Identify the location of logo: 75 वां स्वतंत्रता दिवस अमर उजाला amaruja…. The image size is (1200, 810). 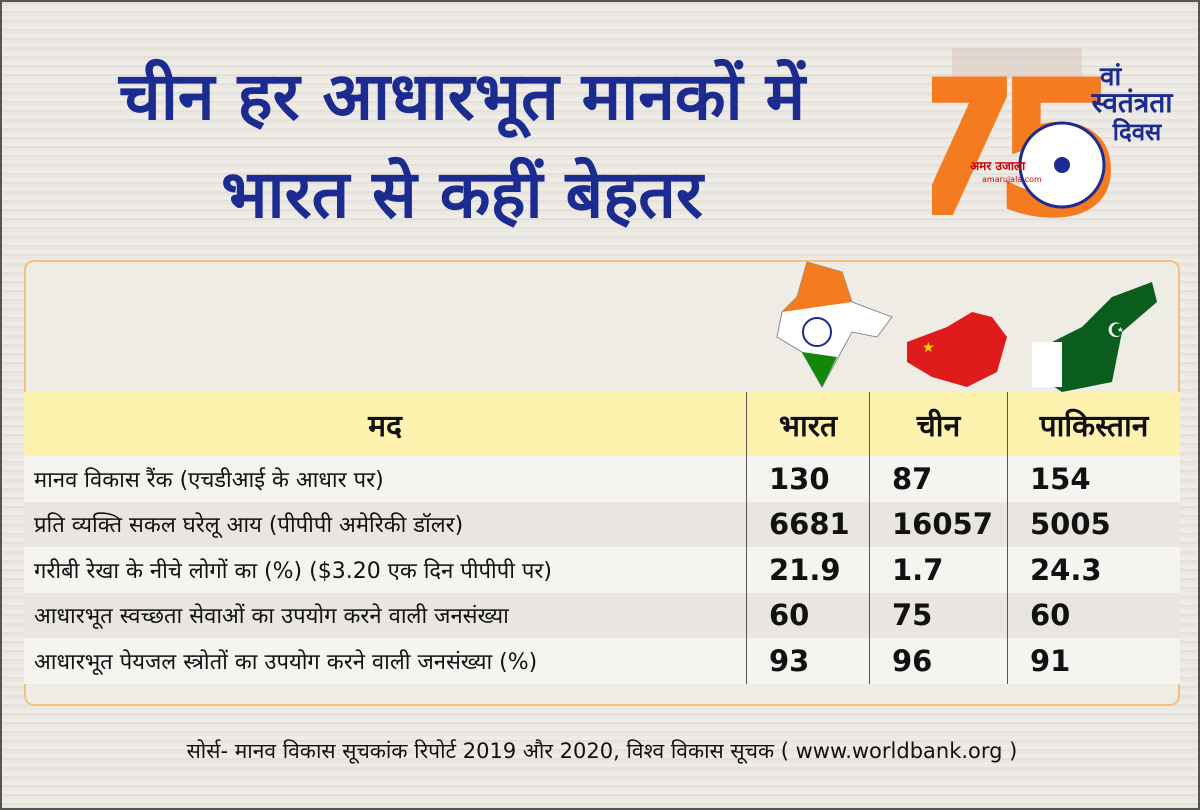
(1053, 140).